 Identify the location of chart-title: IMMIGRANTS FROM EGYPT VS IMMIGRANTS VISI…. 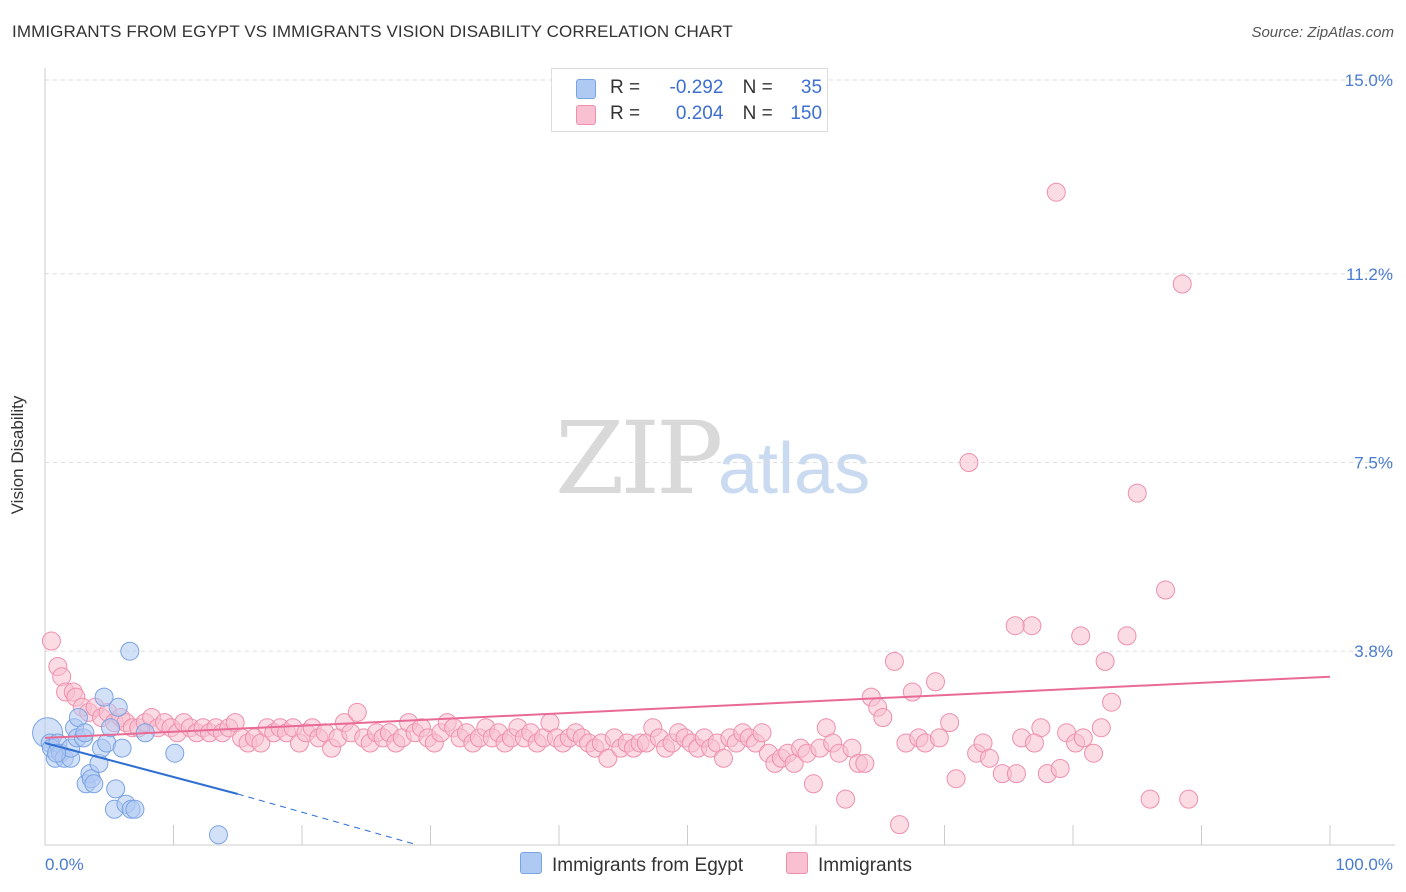
(372, 31).